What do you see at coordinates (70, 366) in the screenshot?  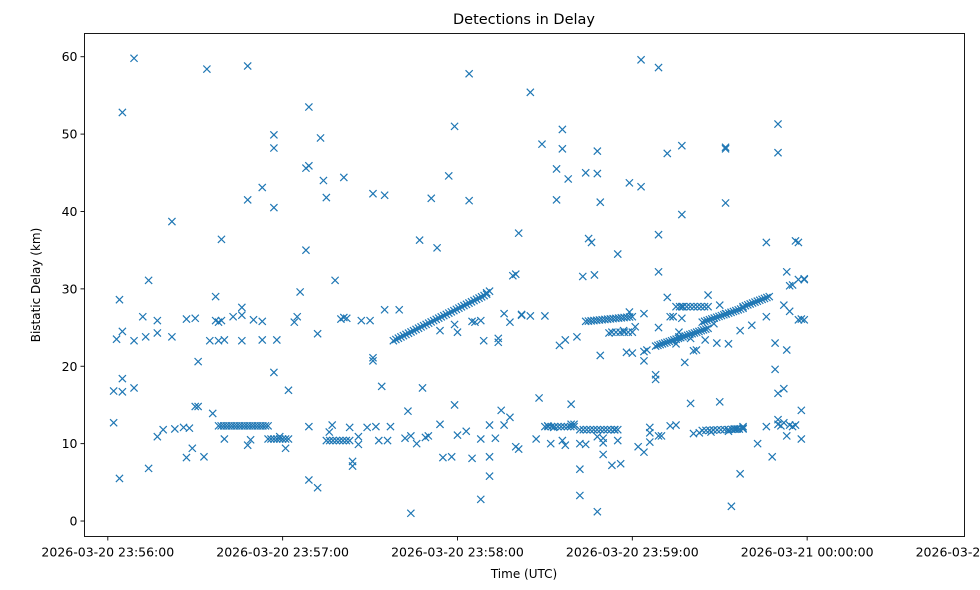 I see `y-tick-label: 20` at bounding box center [70, 366].